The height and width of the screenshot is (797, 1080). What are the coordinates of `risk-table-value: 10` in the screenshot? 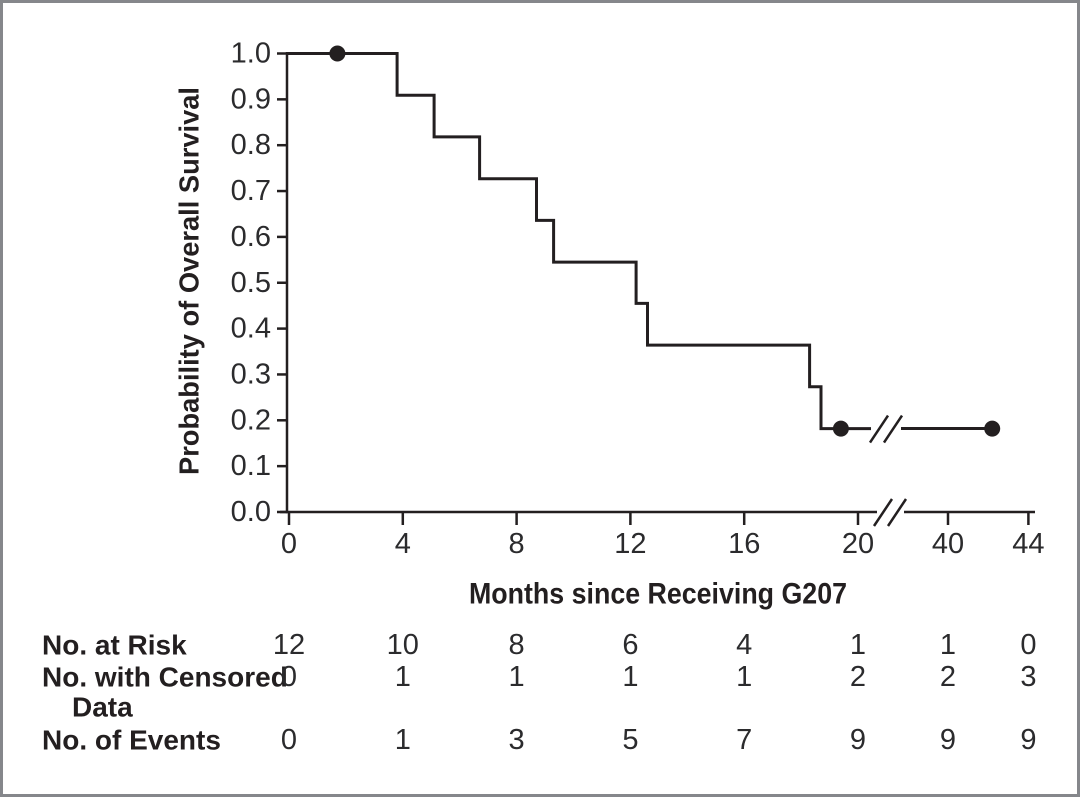 It's located at (403, 645).